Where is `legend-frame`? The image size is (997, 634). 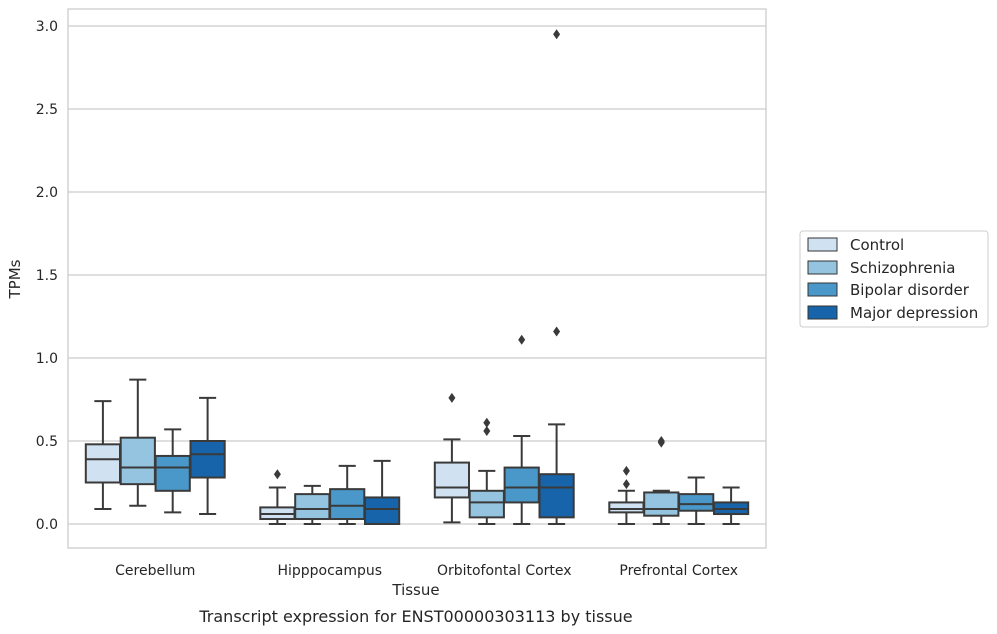
legend-frame is located at coordinates (894, 279).